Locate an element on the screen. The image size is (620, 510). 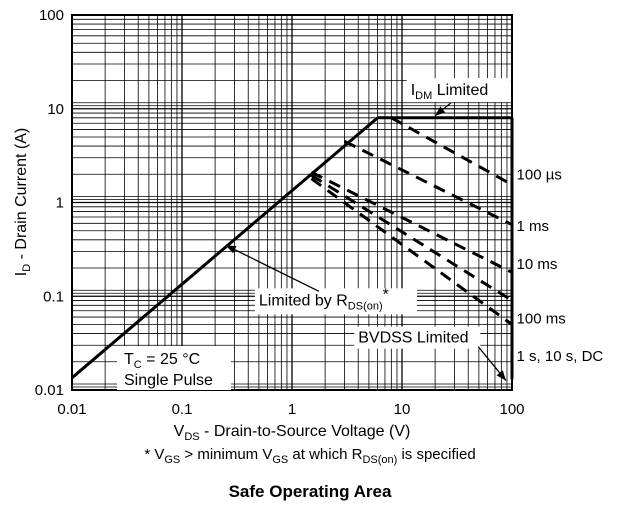
curve-label: 1 ms is located at coordinates (533, 226).